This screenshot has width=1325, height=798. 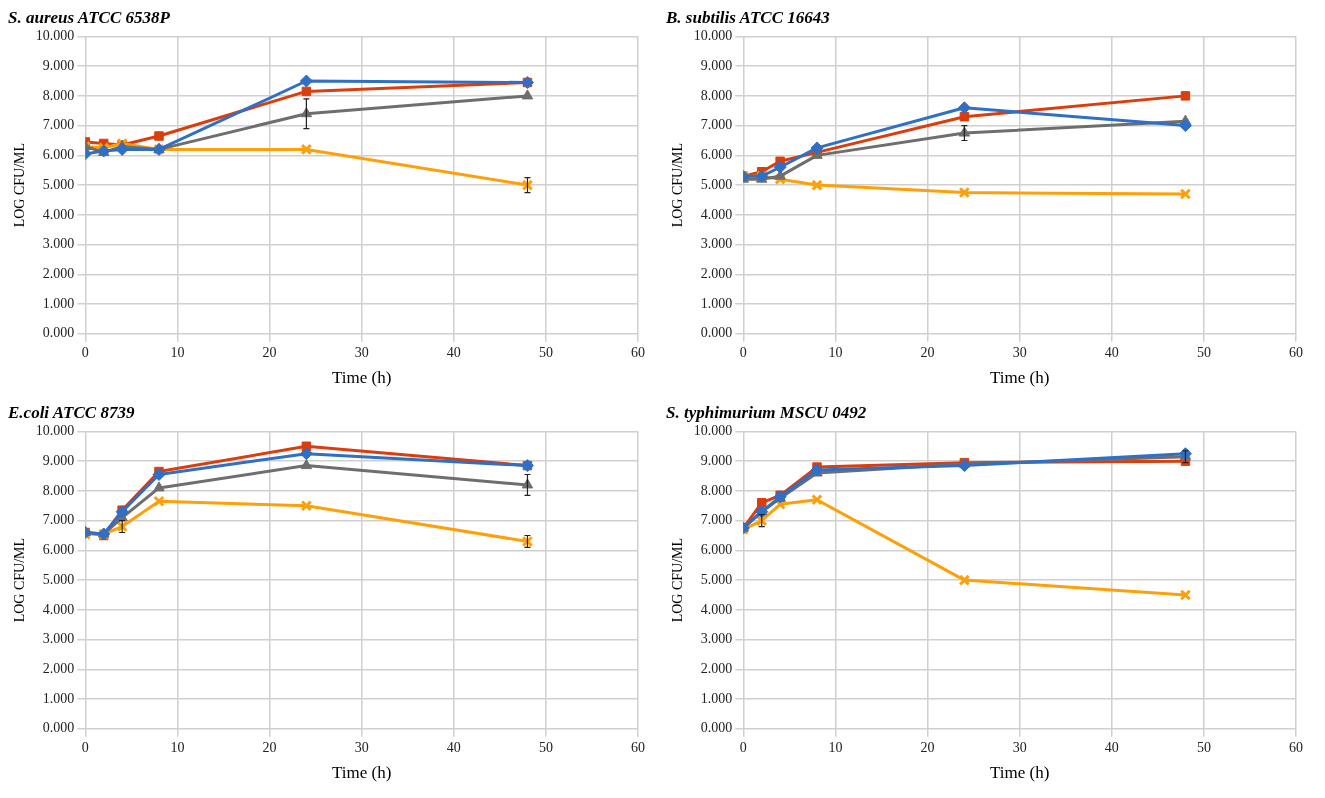 I want to click on chart-title: S. aureus ATCC 6538P, so click(x=89, y=17).